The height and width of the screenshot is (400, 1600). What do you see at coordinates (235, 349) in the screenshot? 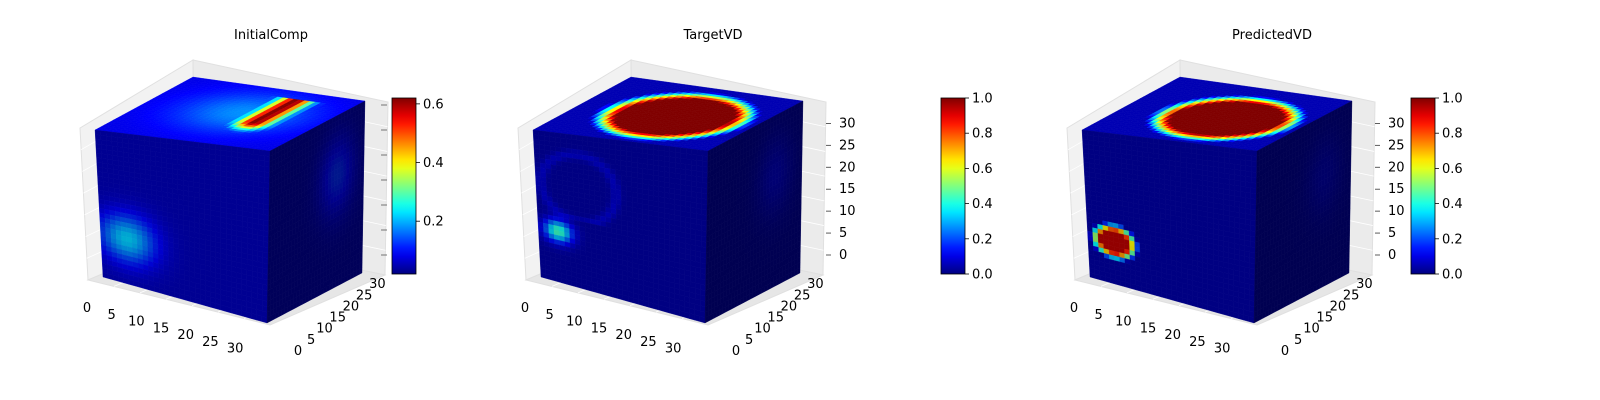
I see `x-tick-label: 30` at bounding box center [235, 349].